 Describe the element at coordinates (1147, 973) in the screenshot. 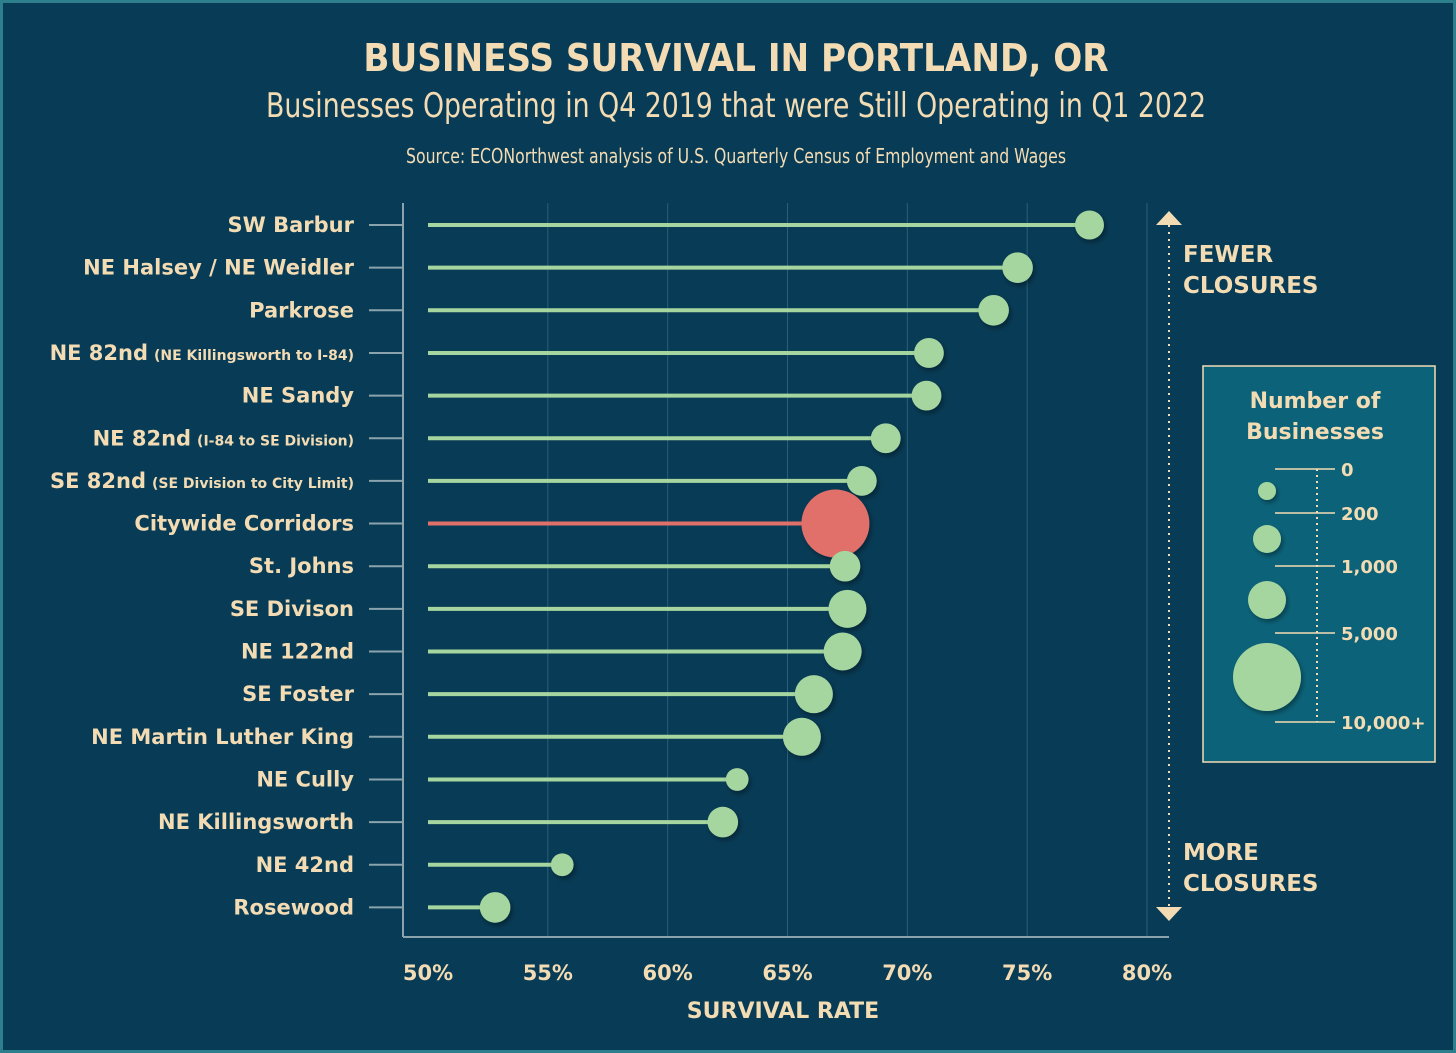

I see `x-tick-label: 80%` at that location.